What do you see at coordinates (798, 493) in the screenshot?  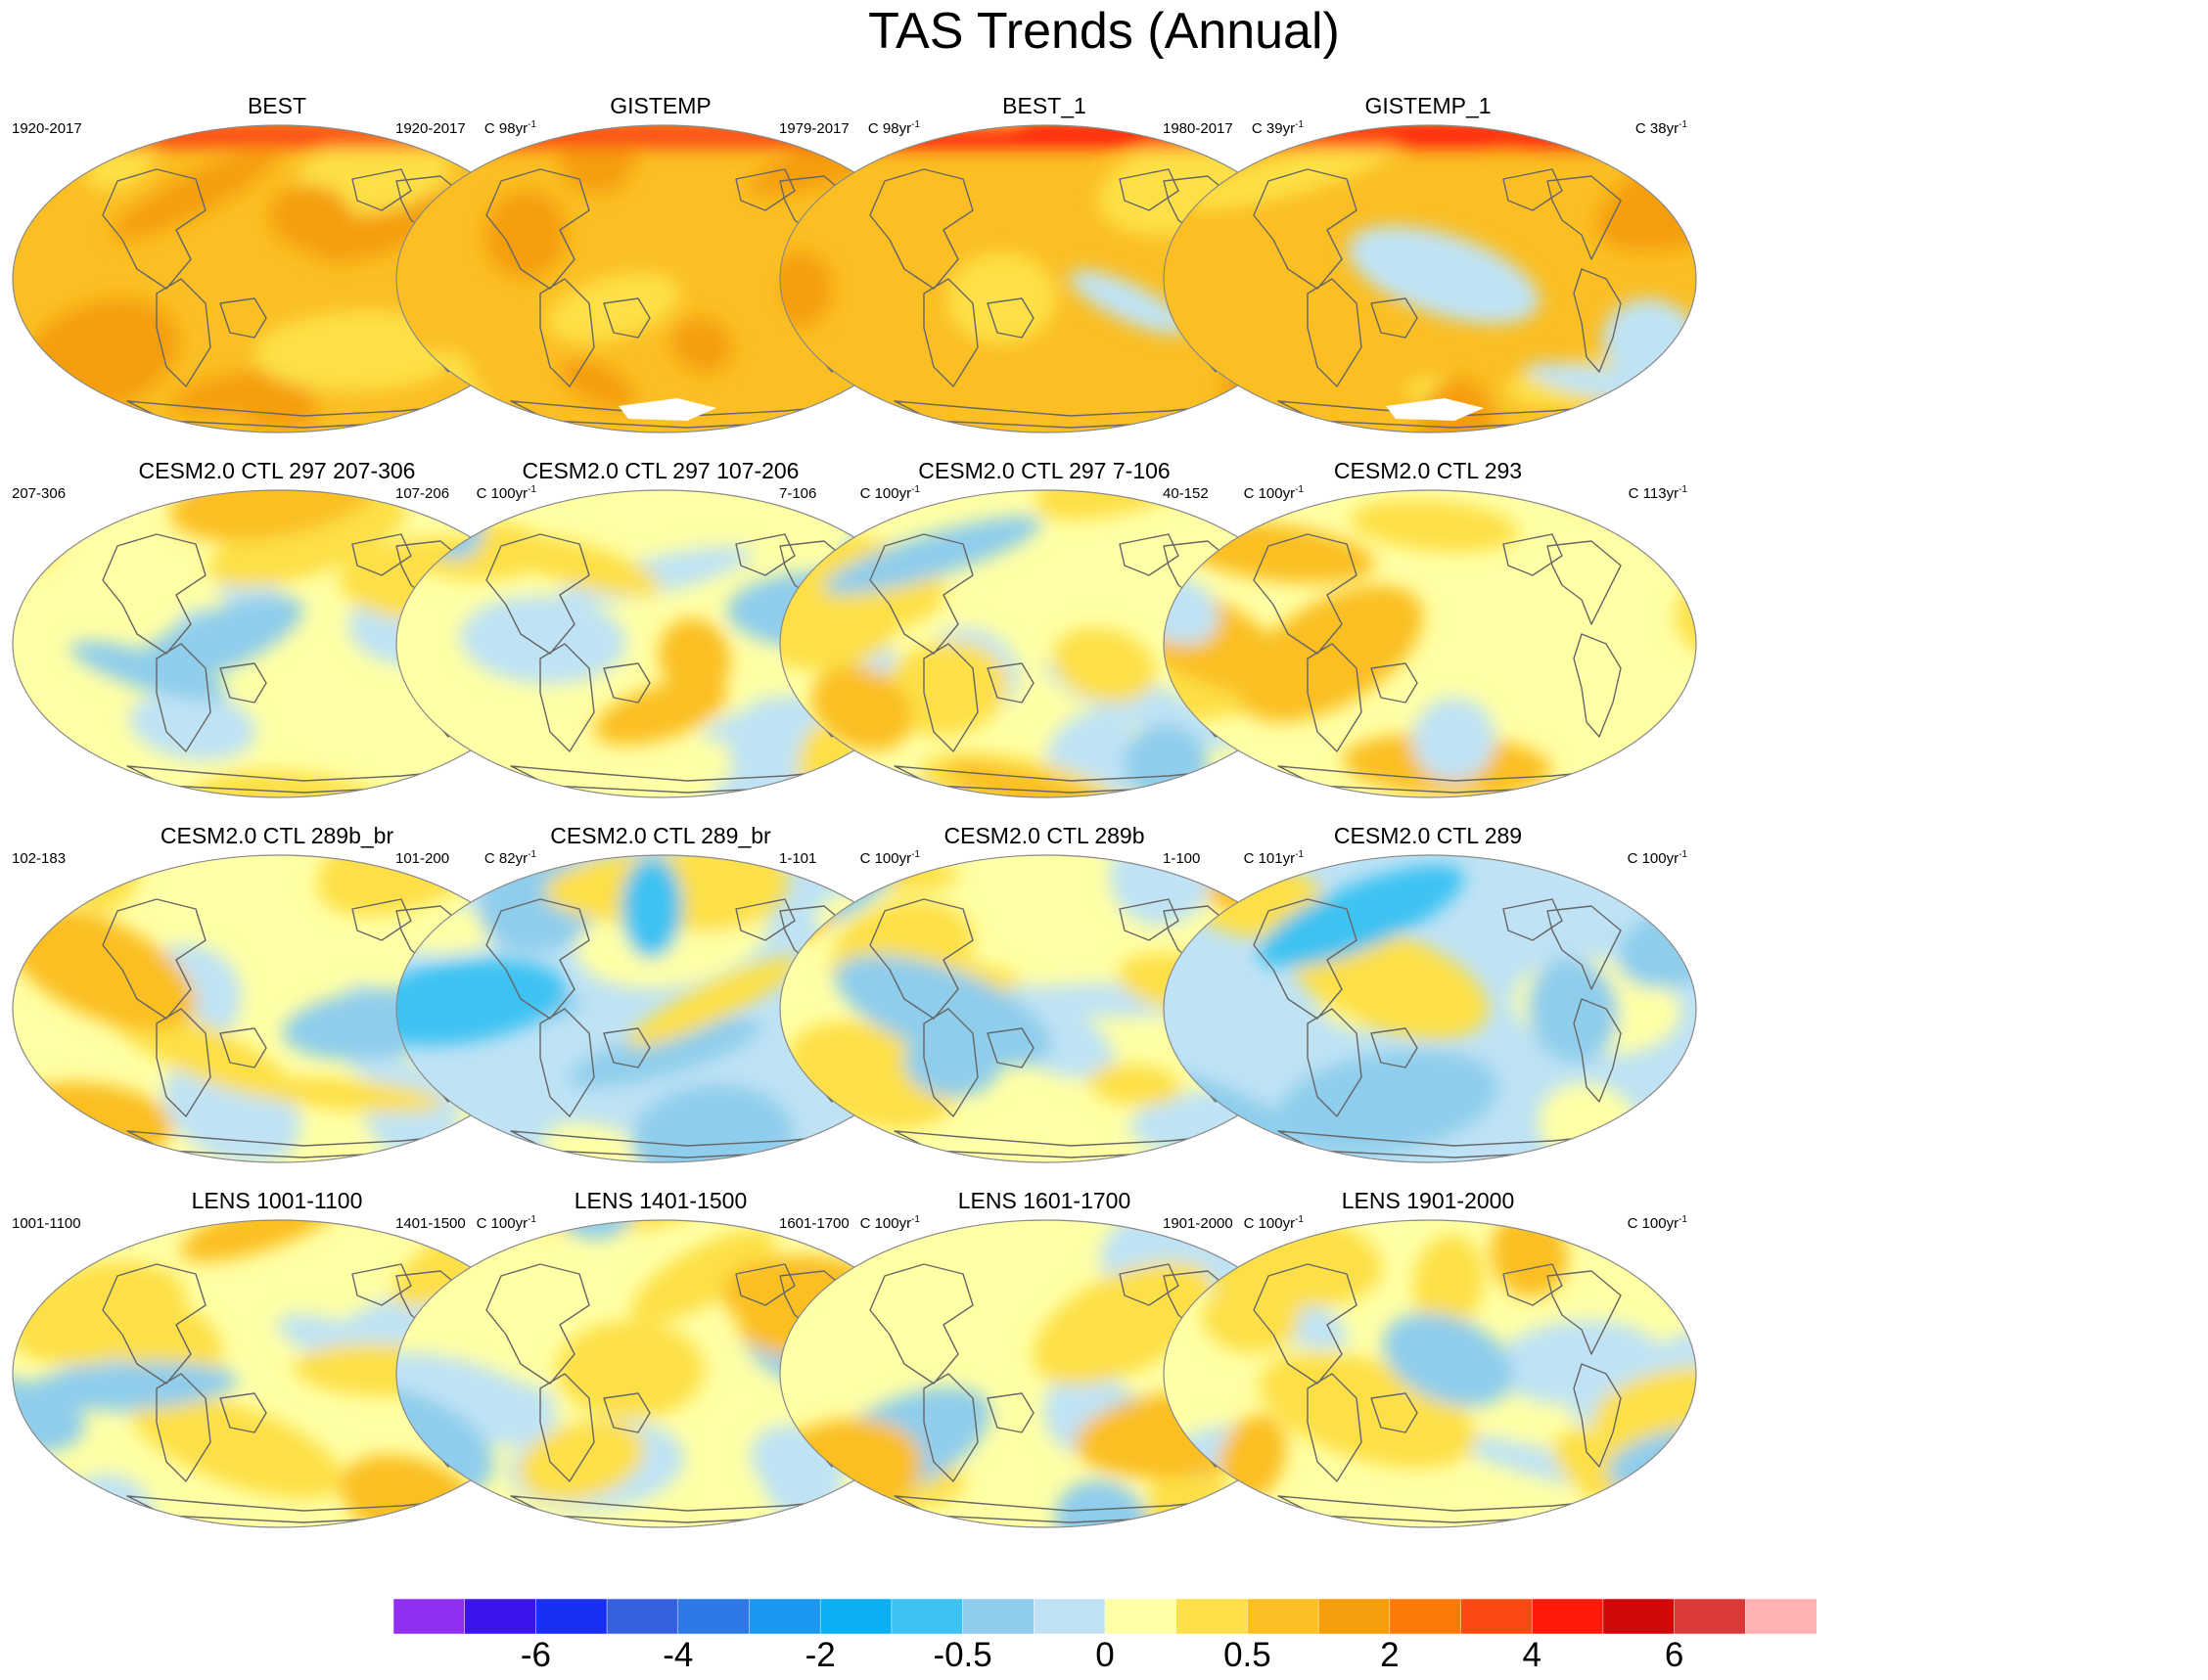 I see `panel-year-range: 7-106` at bounding box center [798, 493].